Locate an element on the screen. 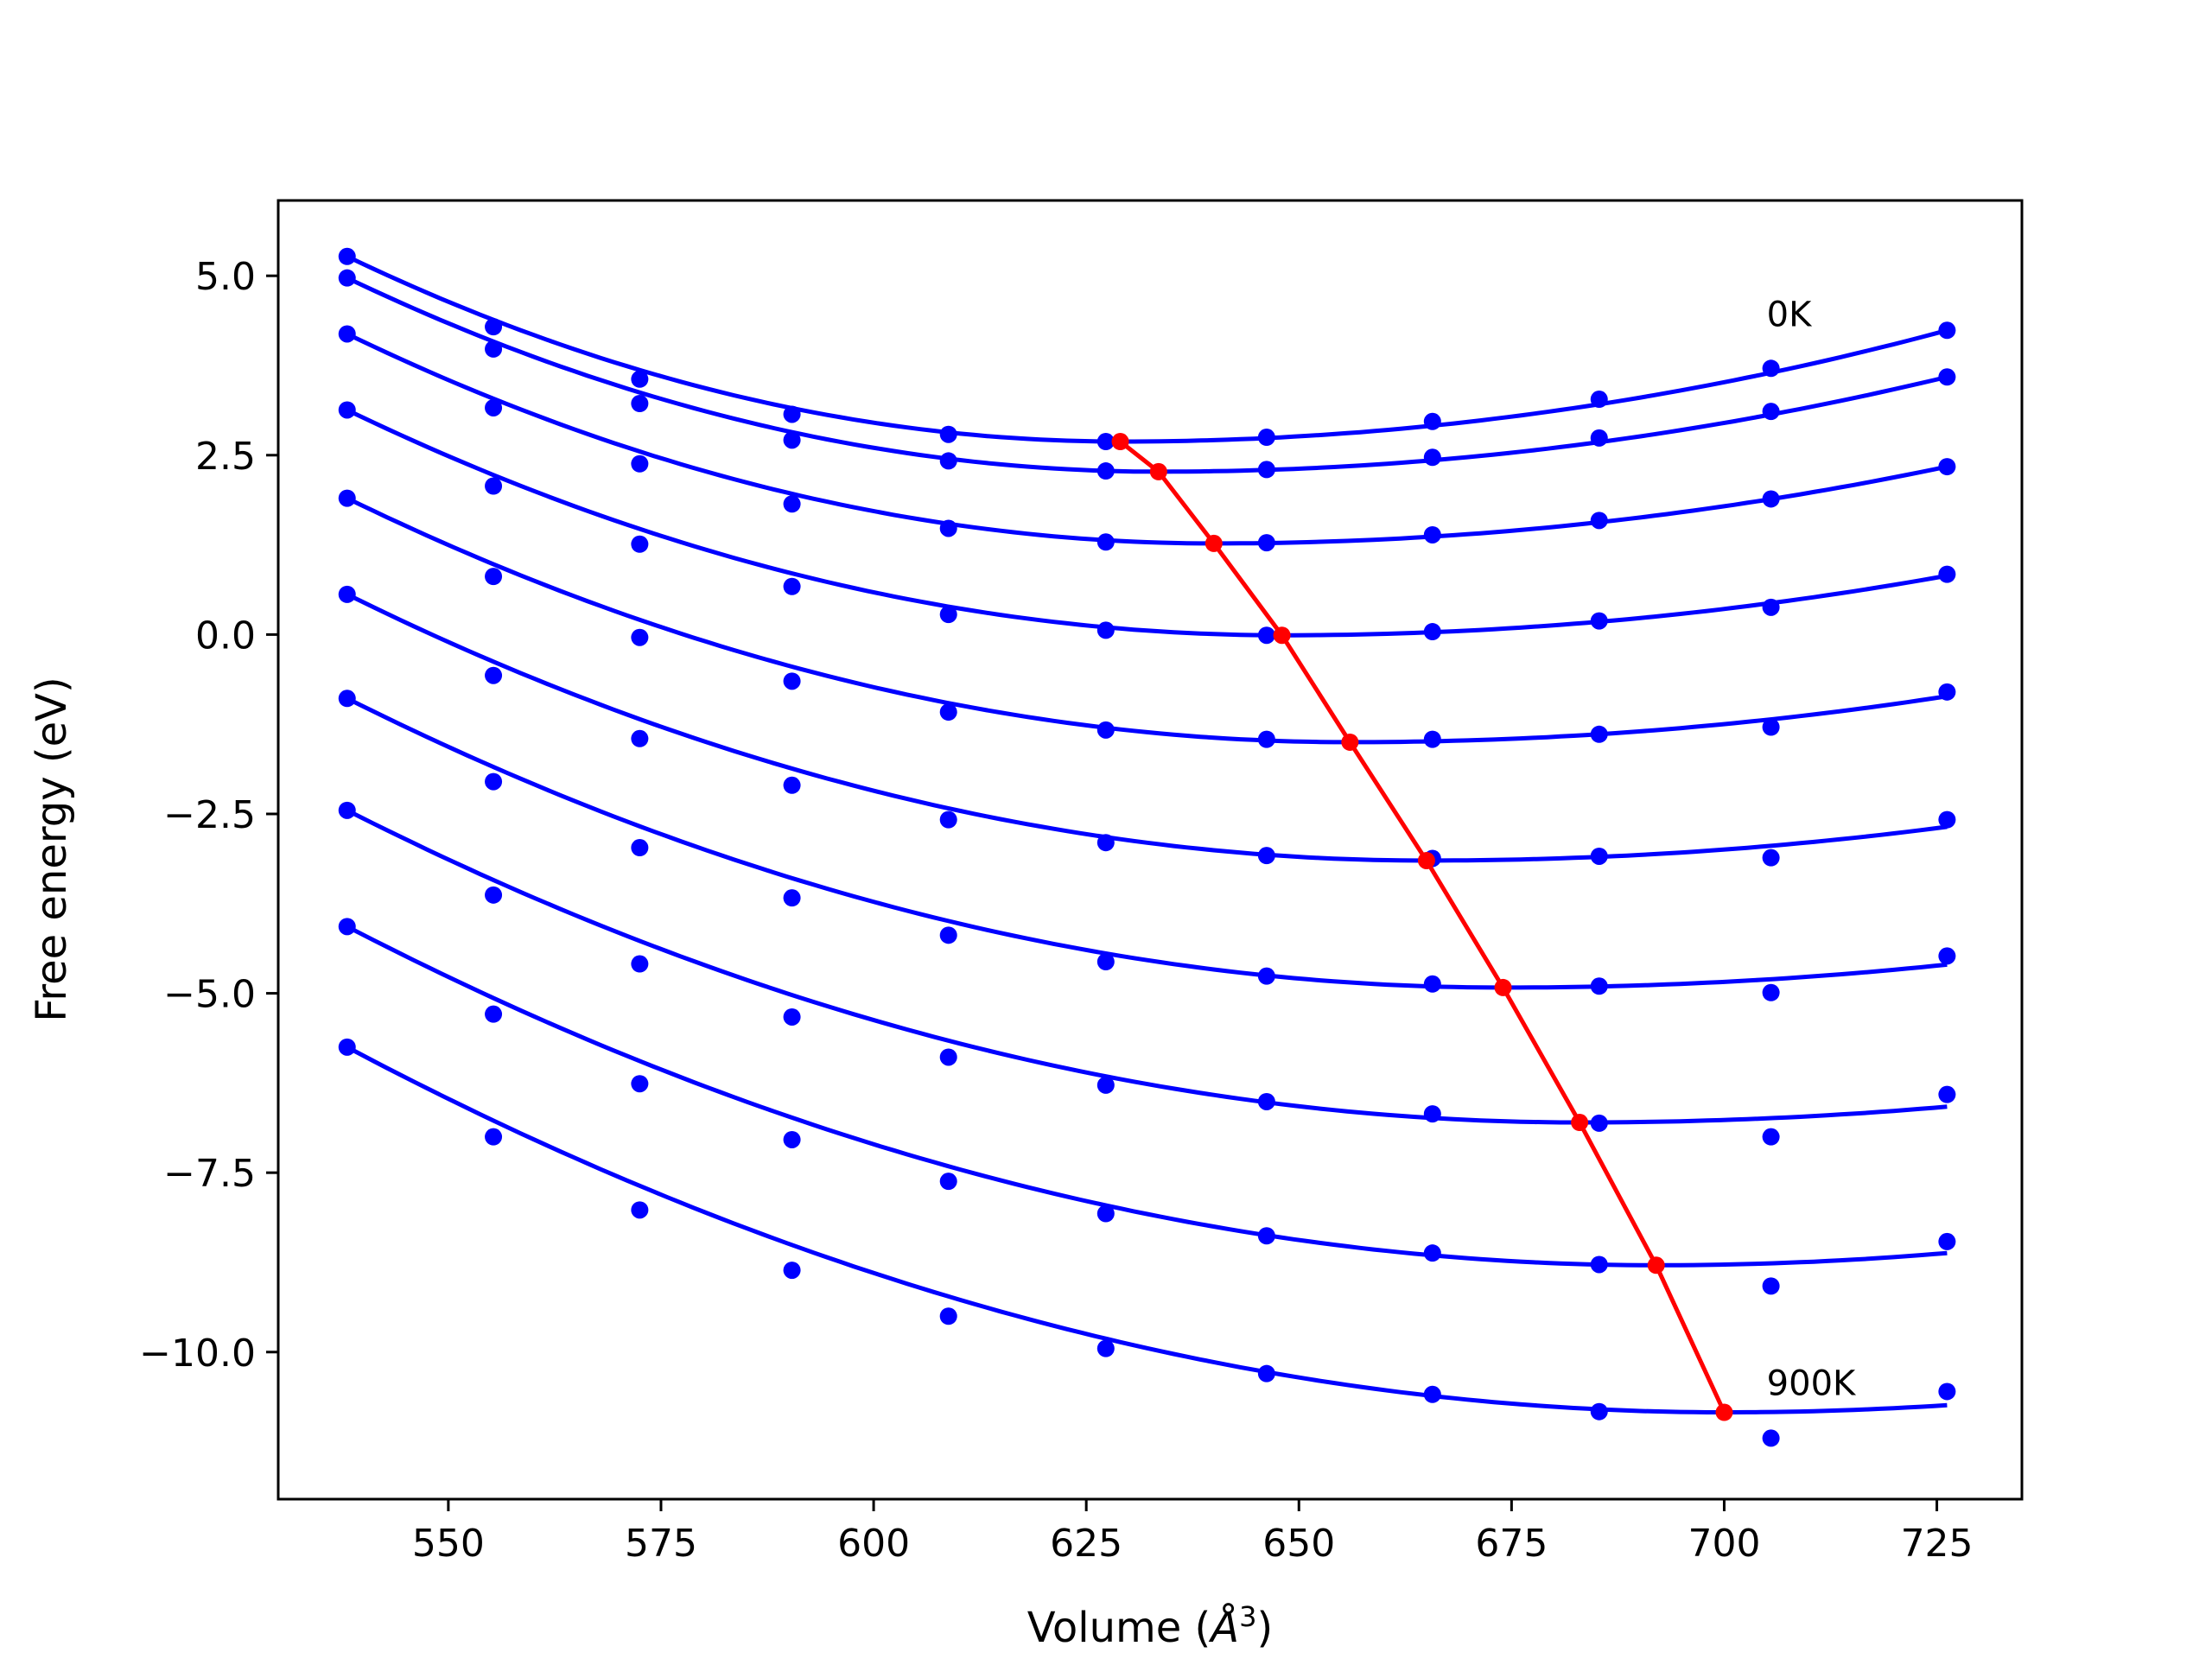  y-tick-label: 5.0 is located at coordinates (225, 277).